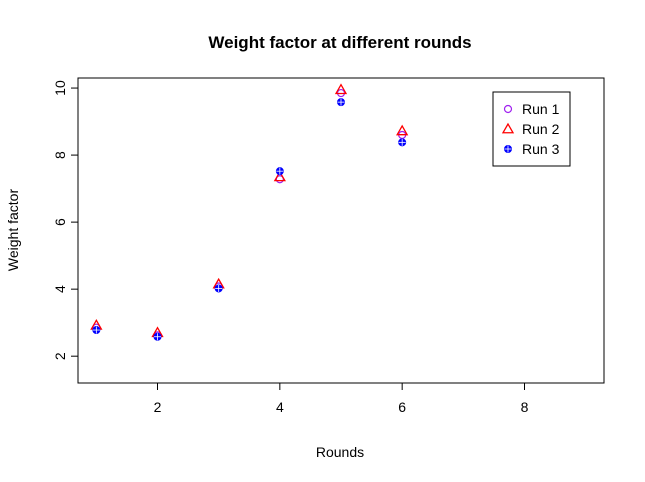 The image size is (645, 482). I want to click on legend-label-1: Run 1, so click(541, 109).